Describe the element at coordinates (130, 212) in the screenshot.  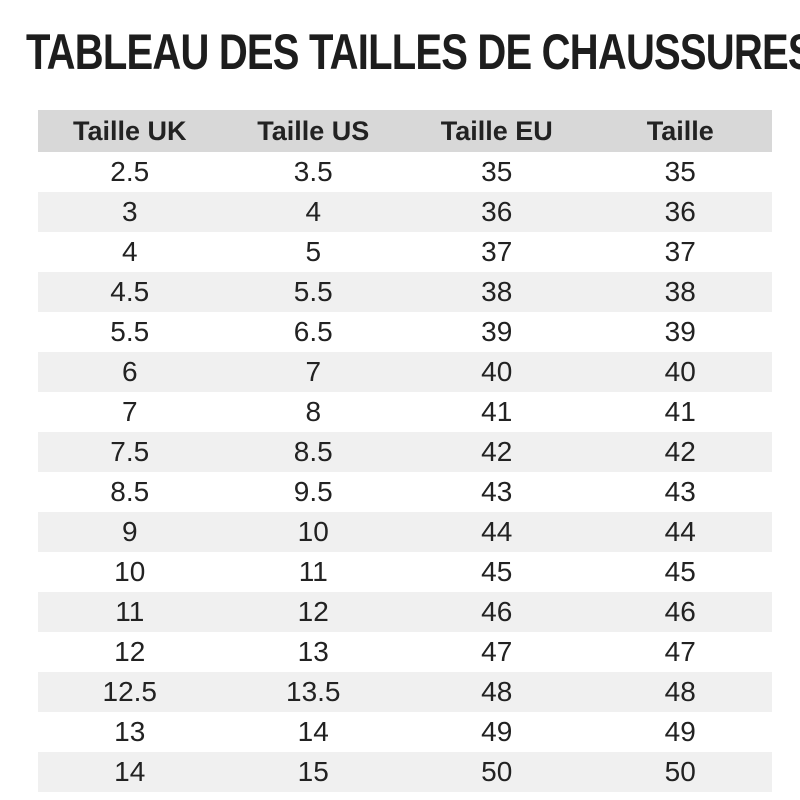
I see `table-cell: 3` at that location.